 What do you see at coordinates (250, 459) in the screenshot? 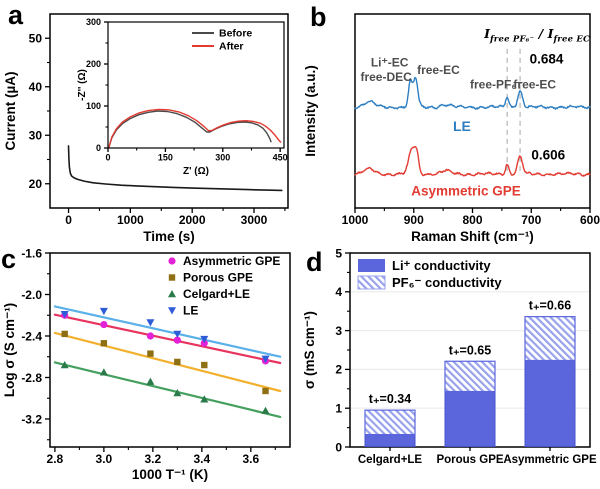
I see `x-tick-label: 3.6` at bounding box center [250, 459].